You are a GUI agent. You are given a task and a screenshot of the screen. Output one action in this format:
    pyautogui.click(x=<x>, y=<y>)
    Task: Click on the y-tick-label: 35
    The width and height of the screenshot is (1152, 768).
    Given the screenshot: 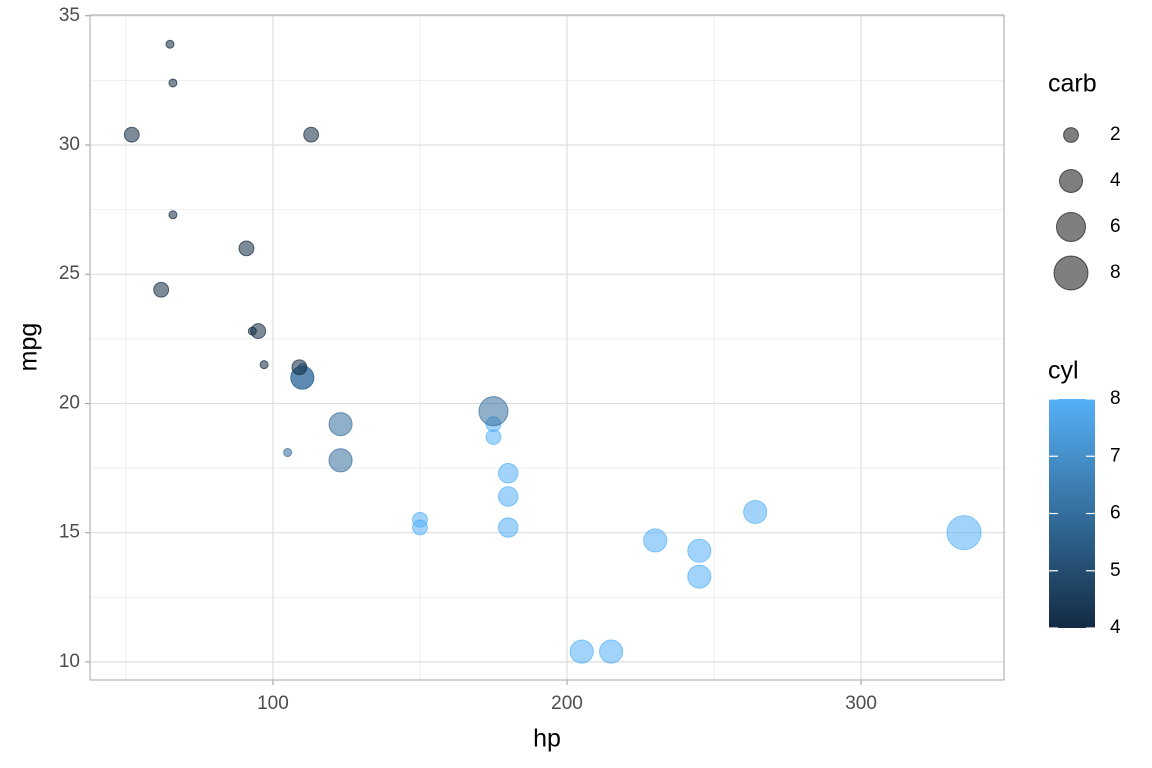 What is the action you would take?
    pyautogui.click(x=69, y=15)
    